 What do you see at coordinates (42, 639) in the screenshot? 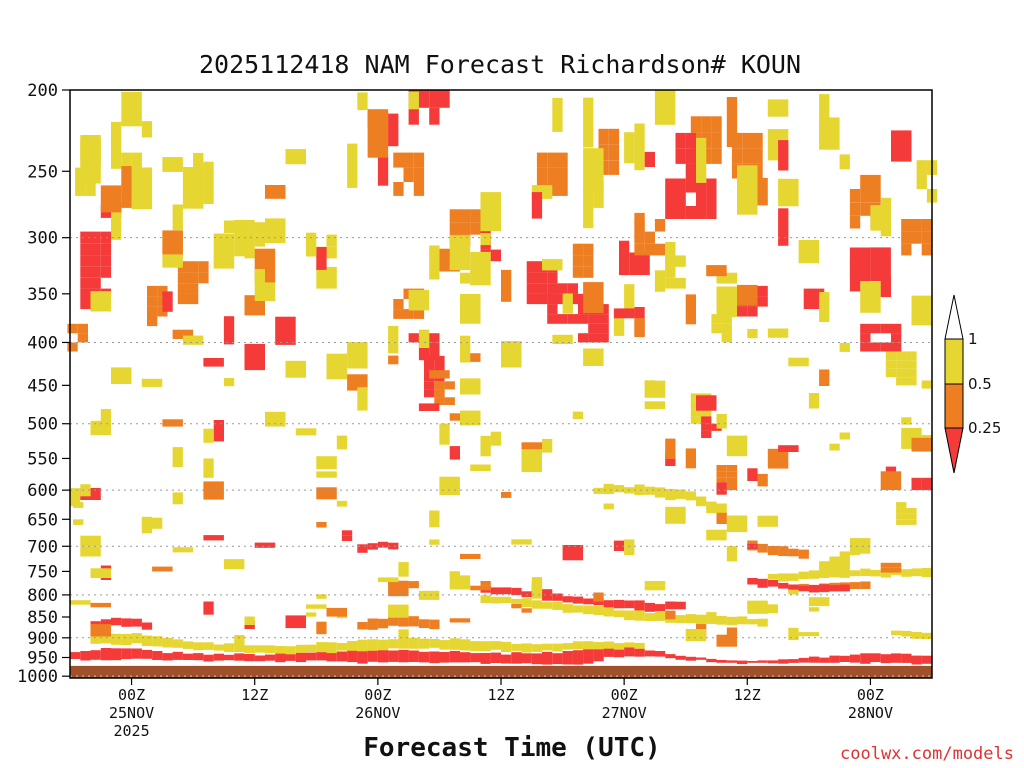
I see `y-tick-label: 900` at bounding box center [42, 639].